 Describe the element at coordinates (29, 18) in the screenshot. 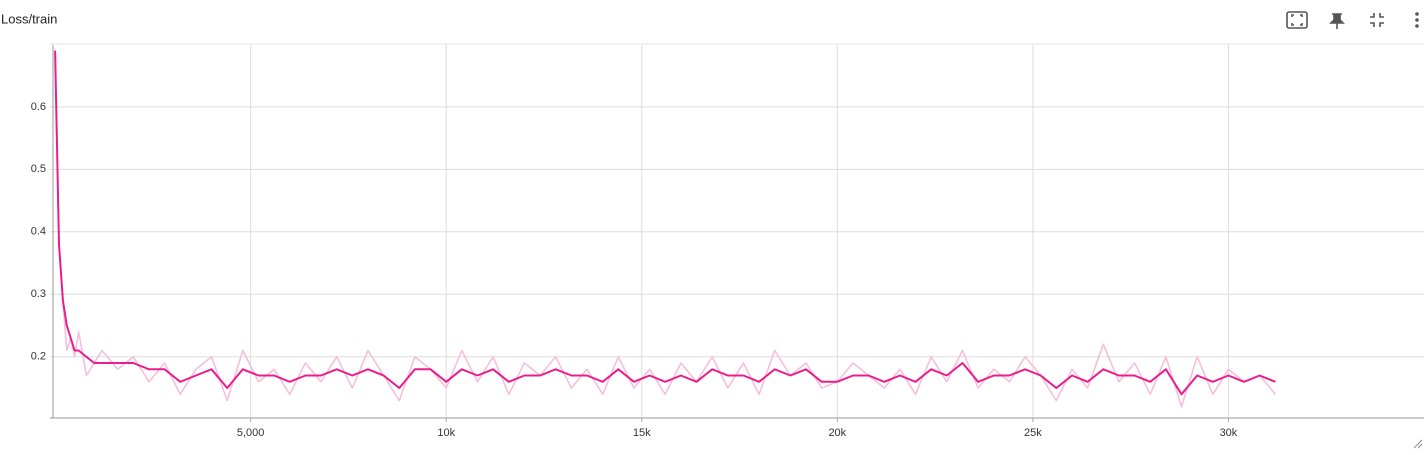

I see `chart-title: Loss/train` at that location.